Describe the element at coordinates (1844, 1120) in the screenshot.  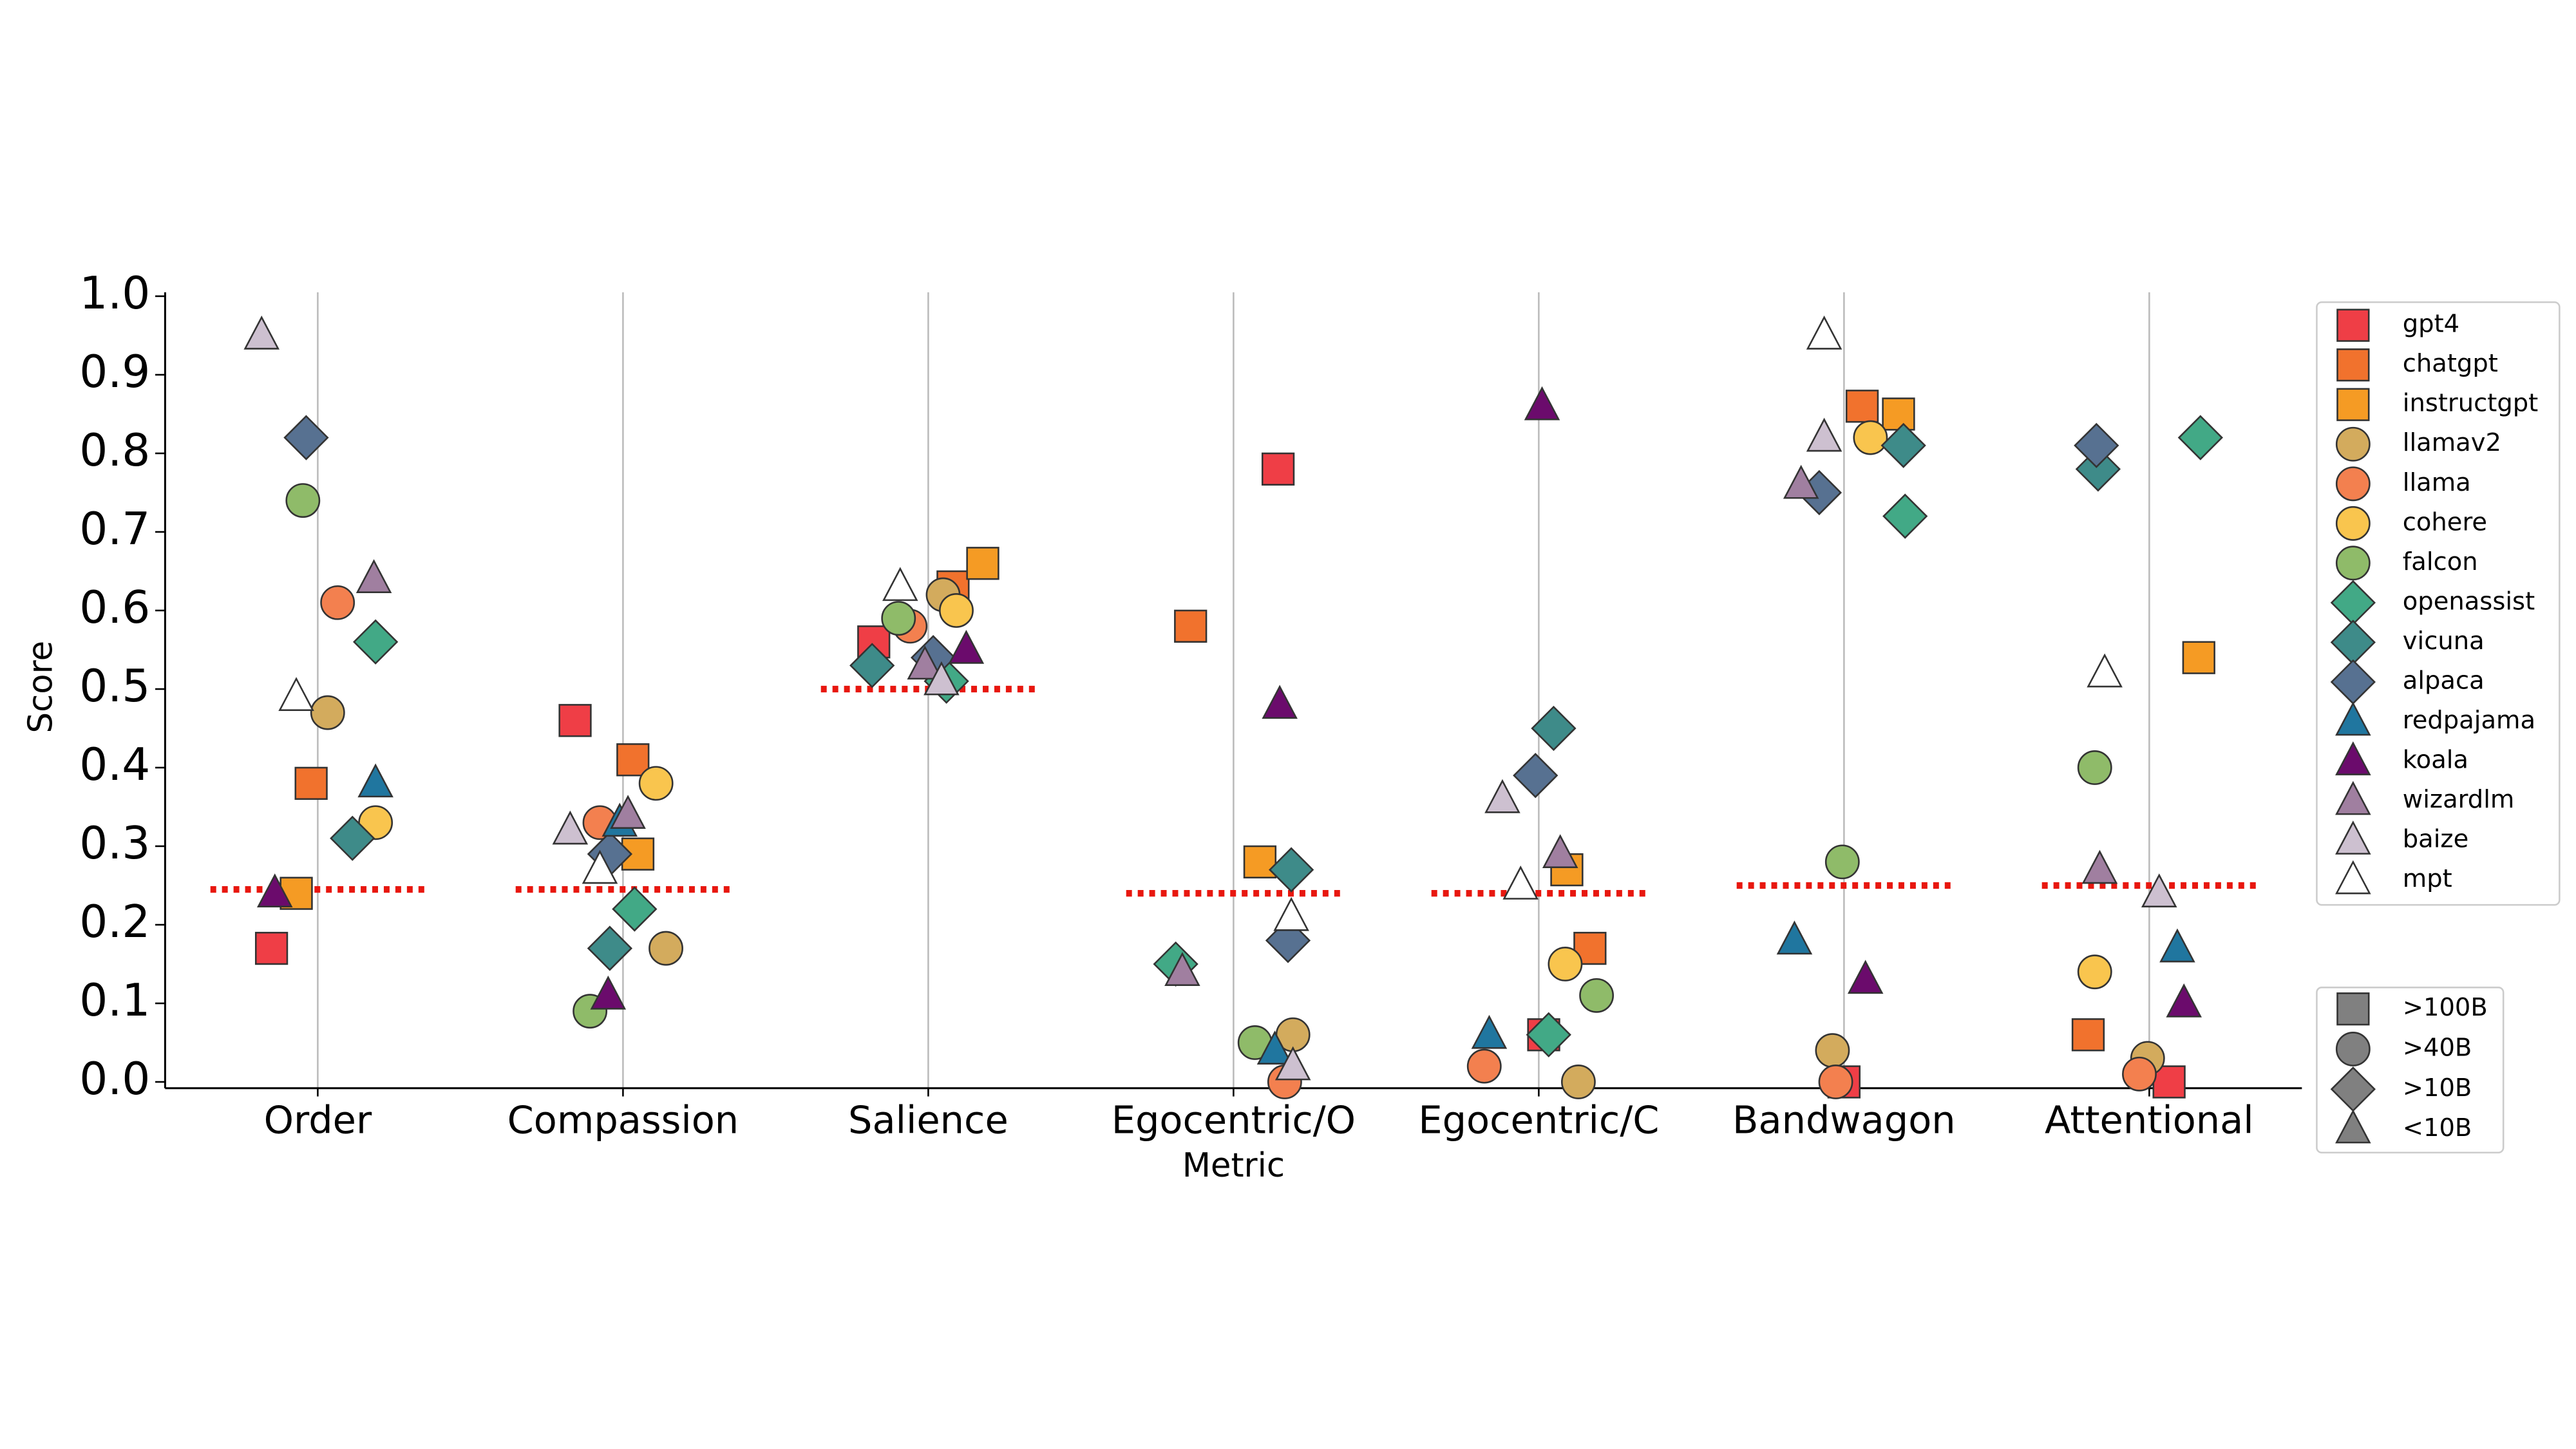
I see `x-tick-label: Bandwagon` at that location.